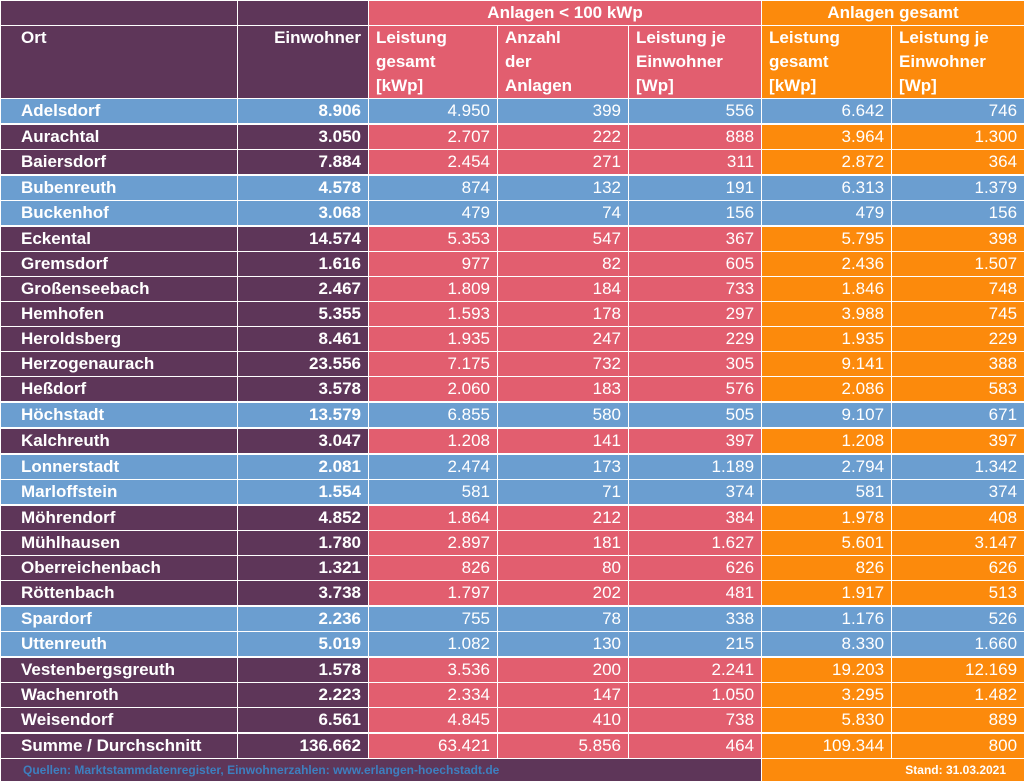 This screenshot has width=1024, height=782. I want to click on cell-gesamt-leistung: 2.872, so click(827, 163).